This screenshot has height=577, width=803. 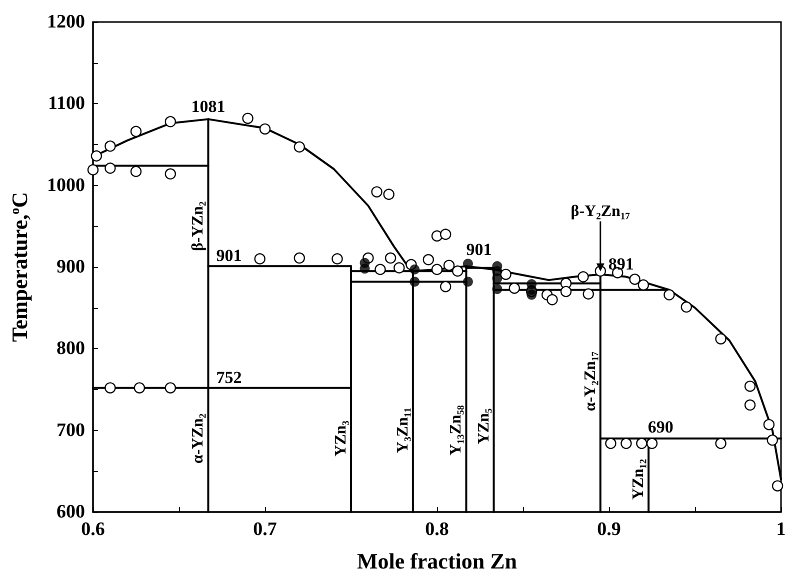 What do you see at coordinates (66, 22) in the screenshot?
I see `y-tick-label: 1200` at bounding box center [66, 22].